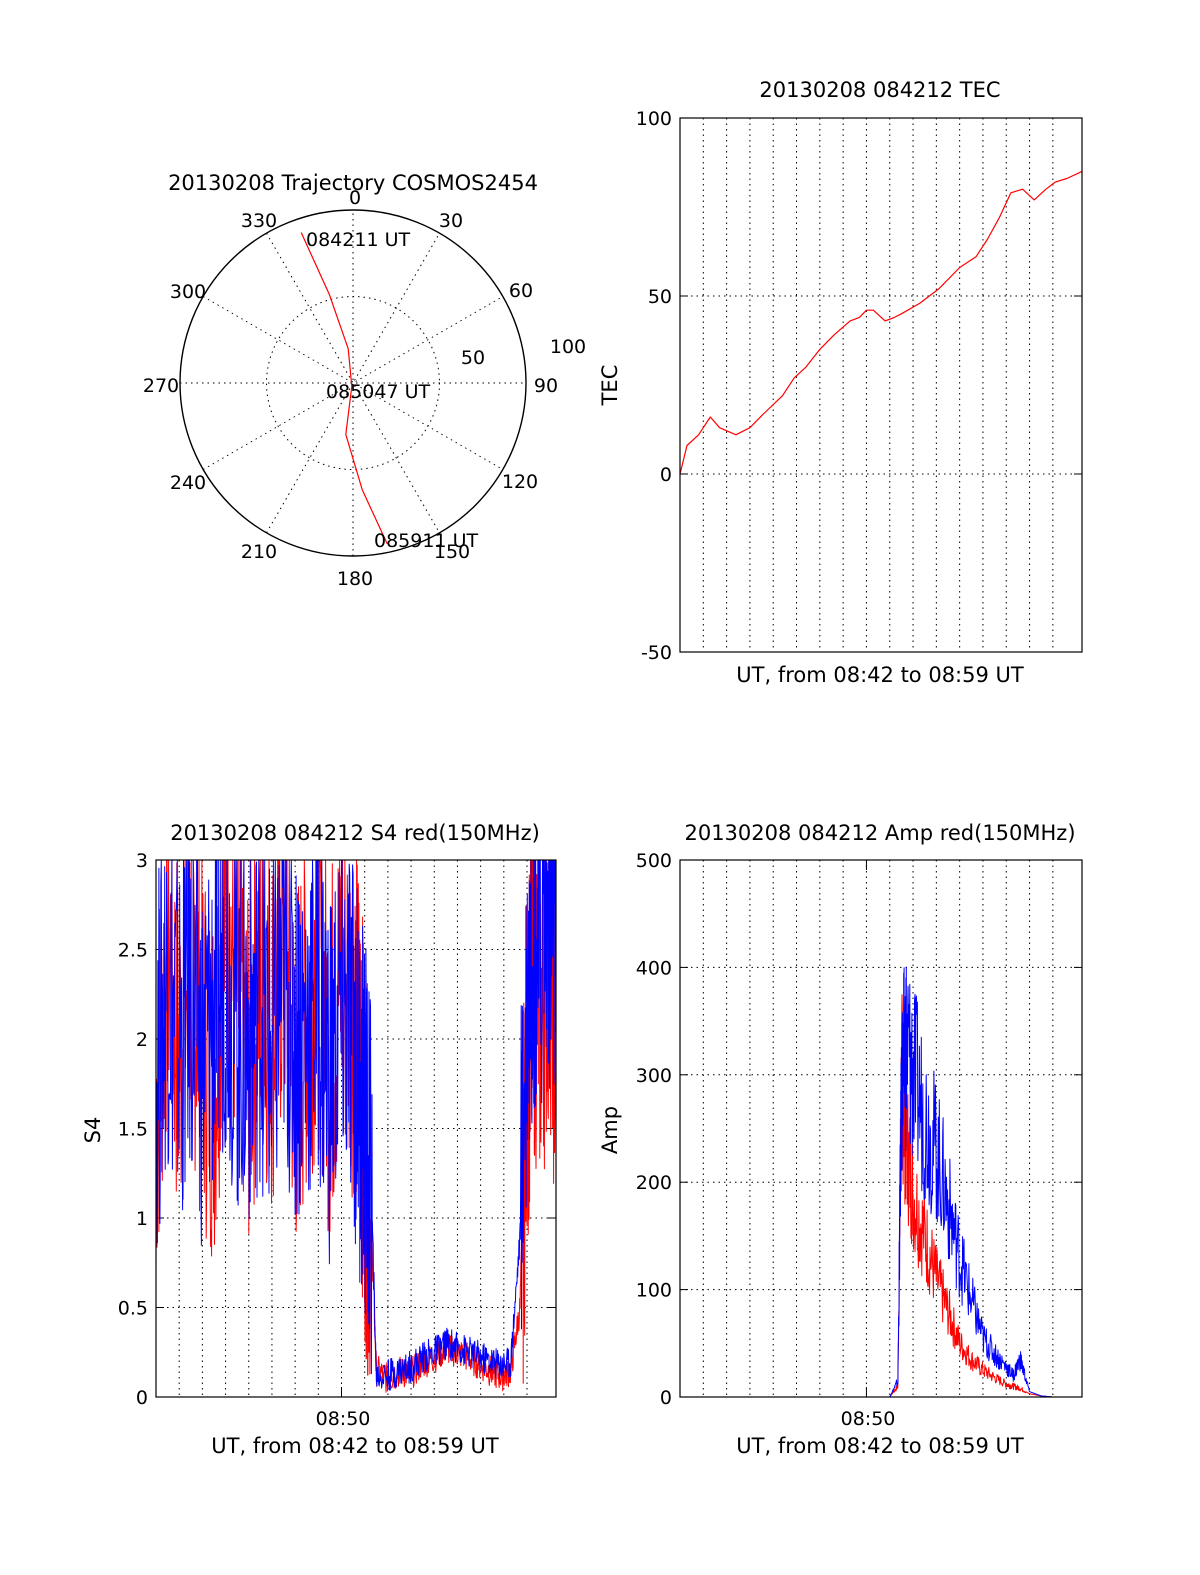  I want to click on start-time-annotation: 084211 UT, so click(358, 240).